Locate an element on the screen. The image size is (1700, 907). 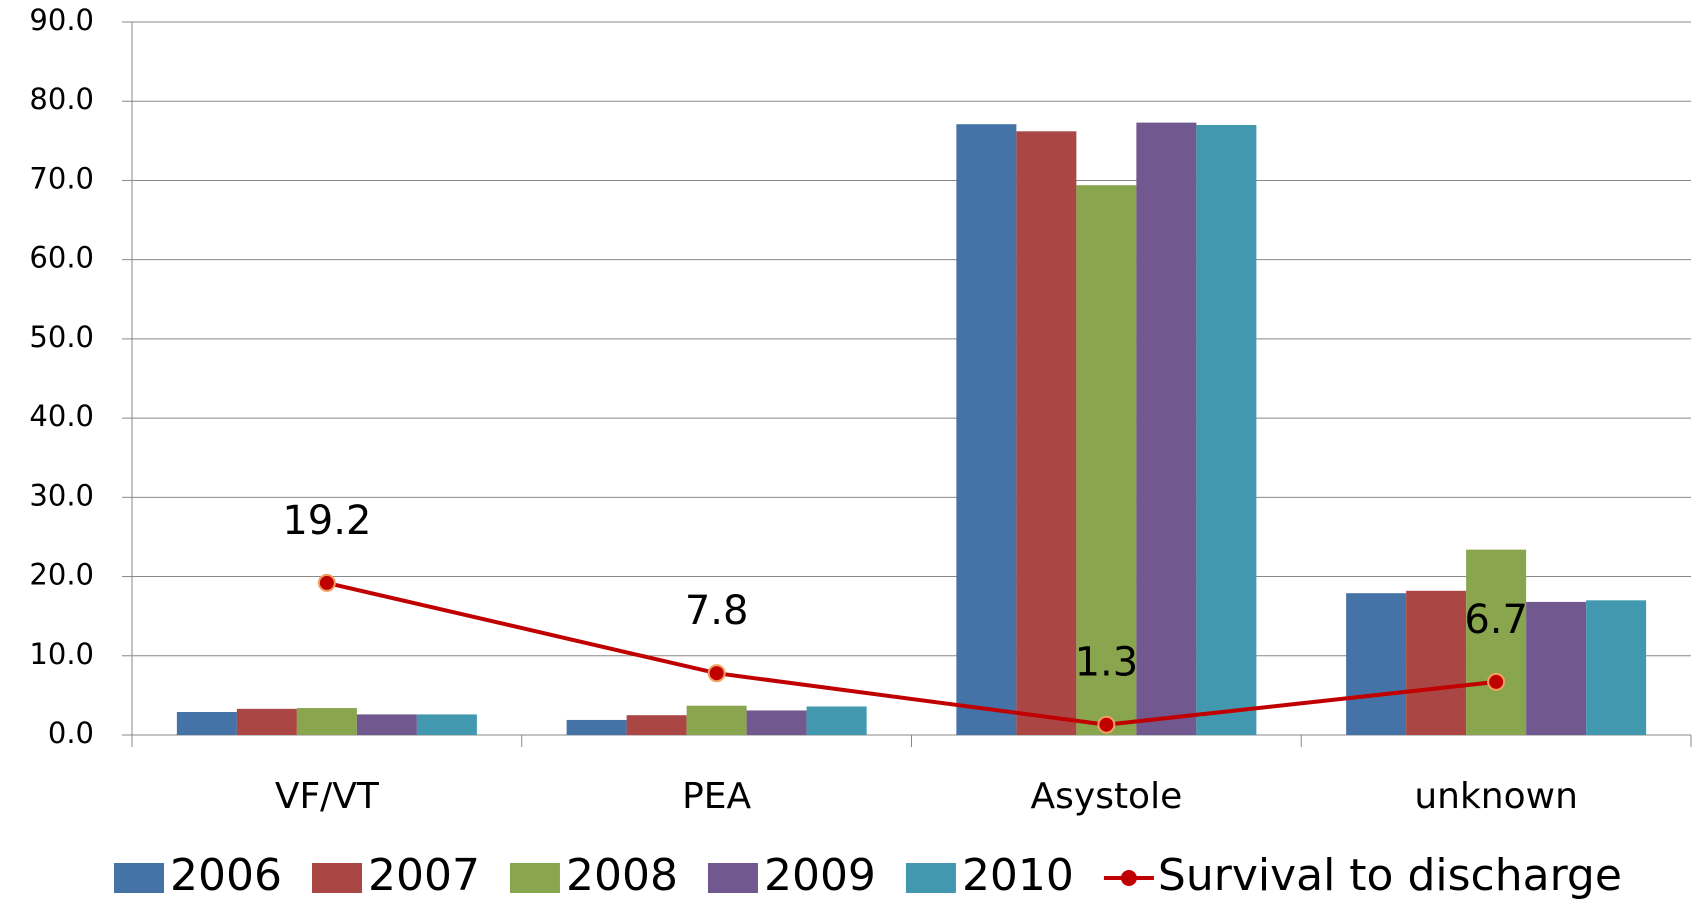
data-label: 7.8 is located at coordinates (717, 611).